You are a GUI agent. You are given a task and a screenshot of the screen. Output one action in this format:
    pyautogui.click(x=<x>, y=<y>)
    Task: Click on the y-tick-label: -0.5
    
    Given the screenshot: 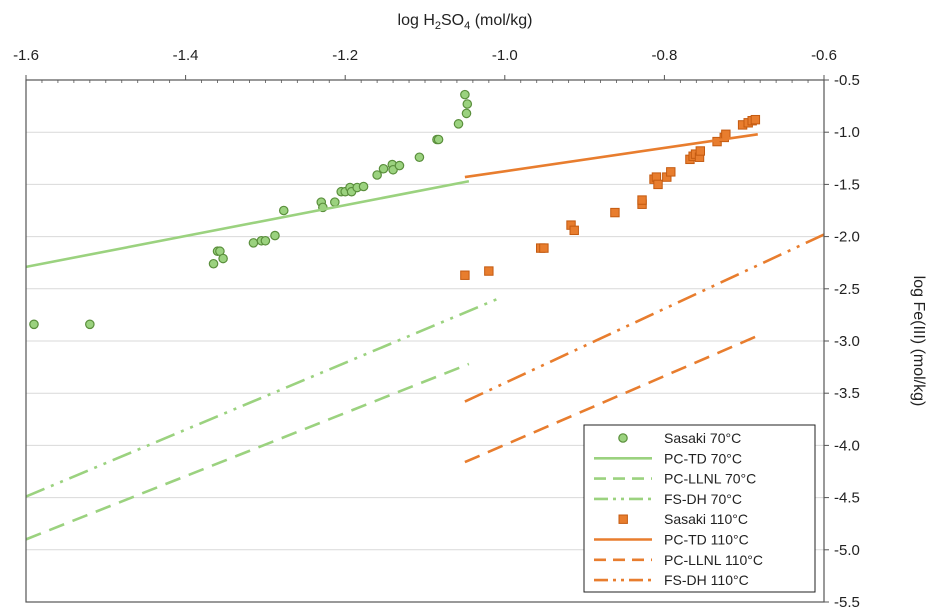 What is the action you would take?
    pyautogui.click(x=847, y=80)
    